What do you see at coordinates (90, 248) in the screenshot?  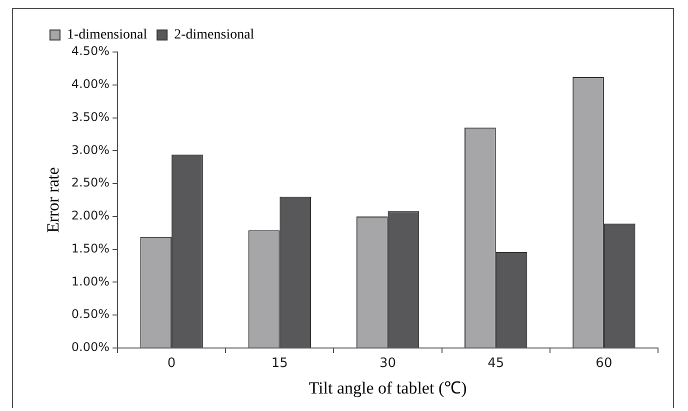 I see `y-tick-label: 1.50%` at bounding box center [90, 248].